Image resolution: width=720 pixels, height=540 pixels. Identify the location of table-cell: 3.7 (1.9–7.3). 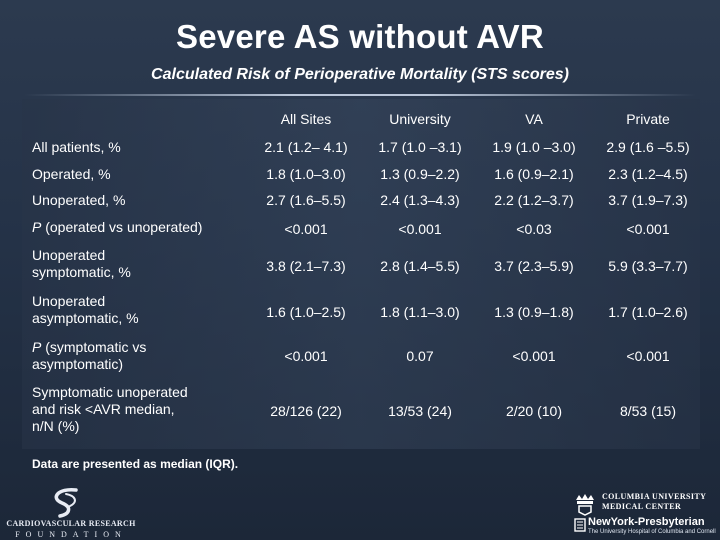
(648, 200).